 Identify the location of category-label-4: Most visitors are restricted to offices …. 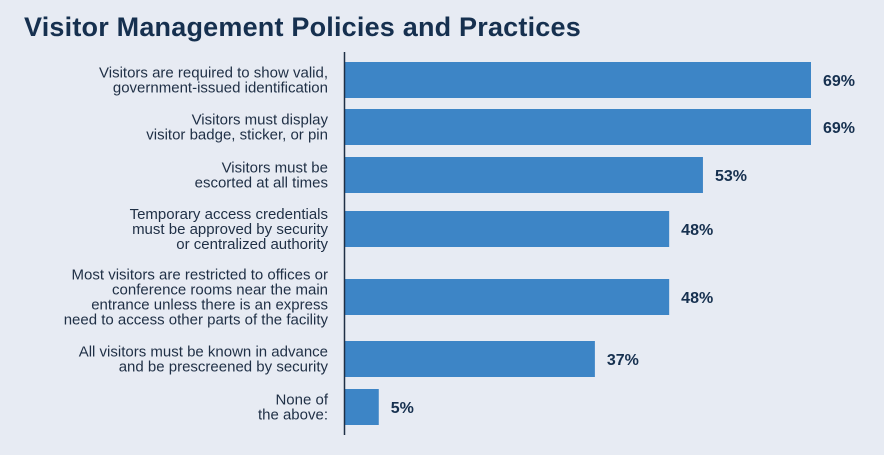
(196, 298).